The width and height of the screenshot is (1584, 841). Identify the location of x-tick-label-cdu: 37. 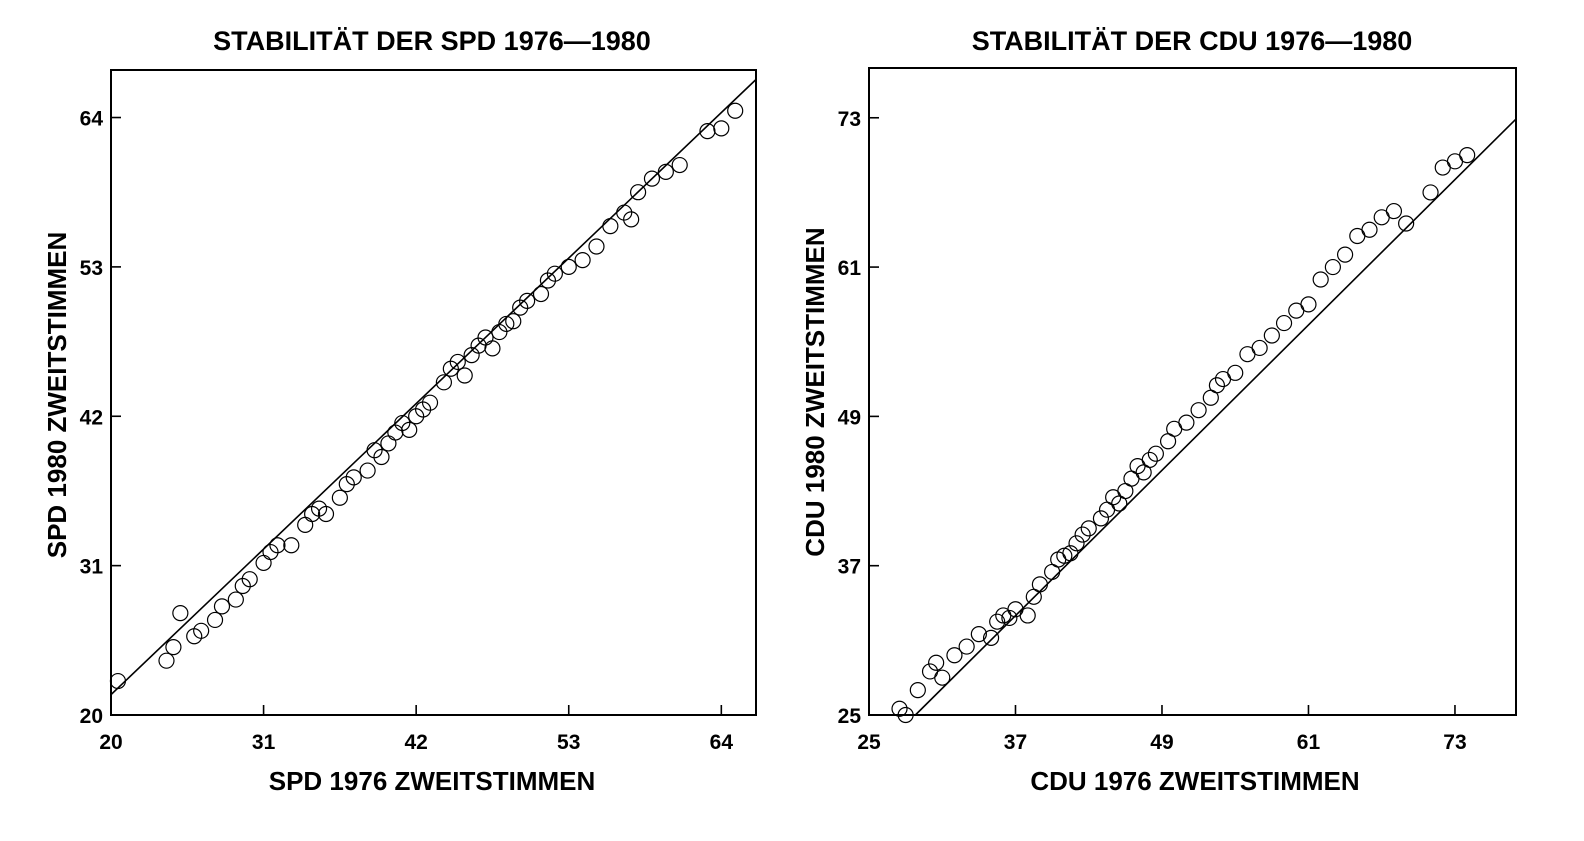
(1015, 742).